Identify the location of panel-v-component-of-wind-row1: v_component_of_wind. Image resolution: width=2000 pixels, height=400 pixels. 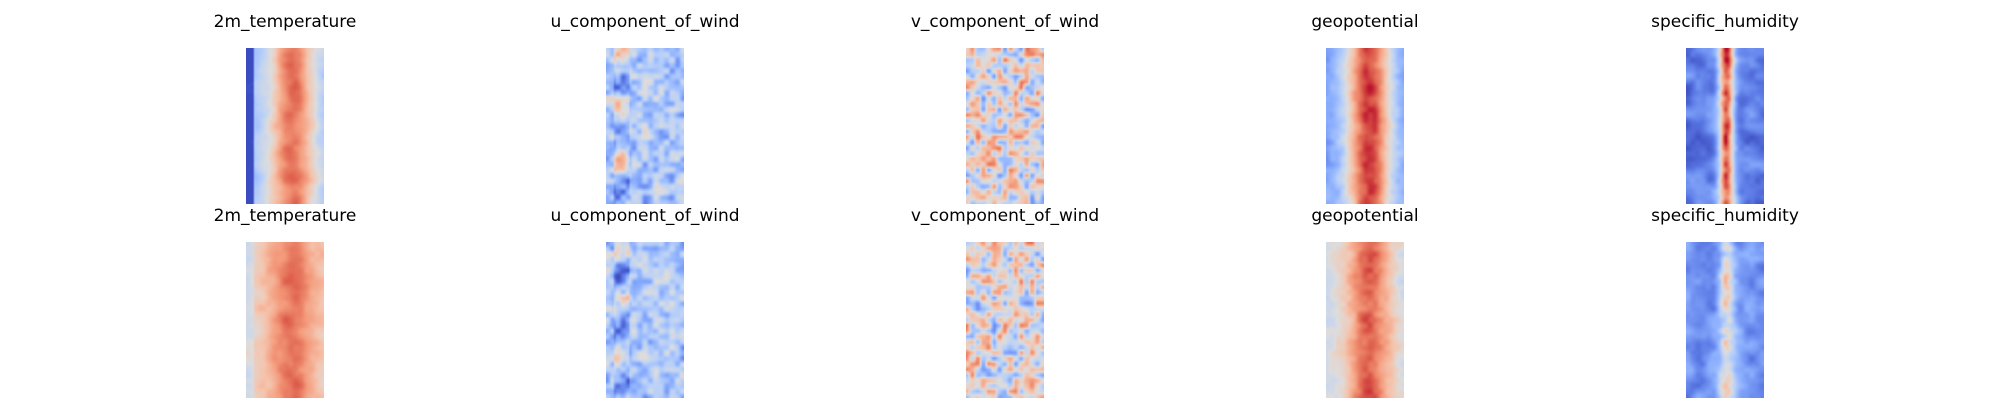
(1005, 108).